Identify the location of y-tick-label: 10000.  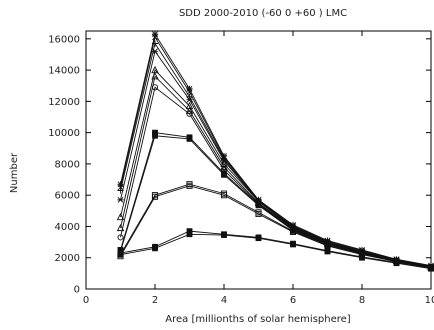
(64, 133).